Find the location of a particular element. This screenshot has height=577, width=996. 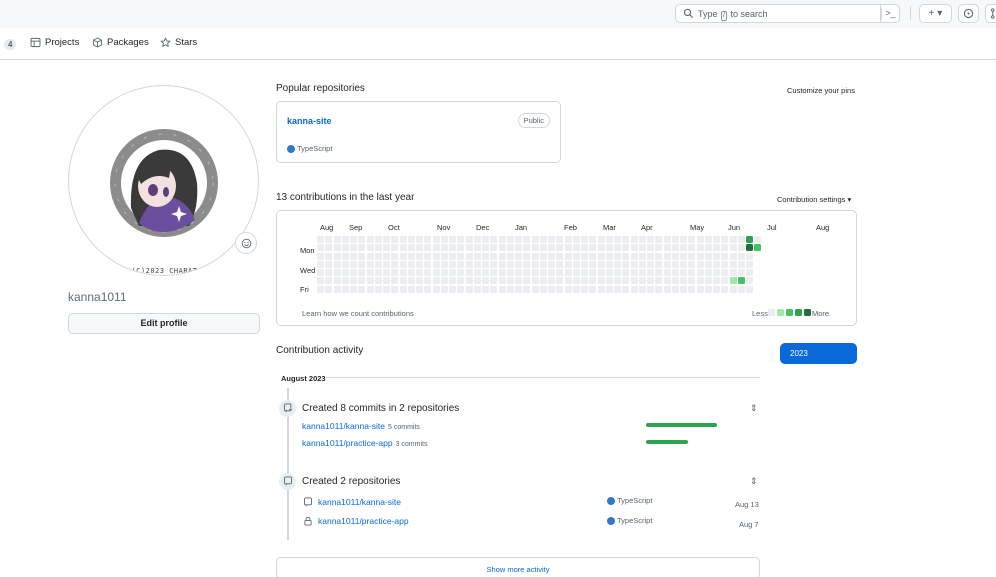

avatar: (C)2023 CHARAT is located at coordinates (163, 180).